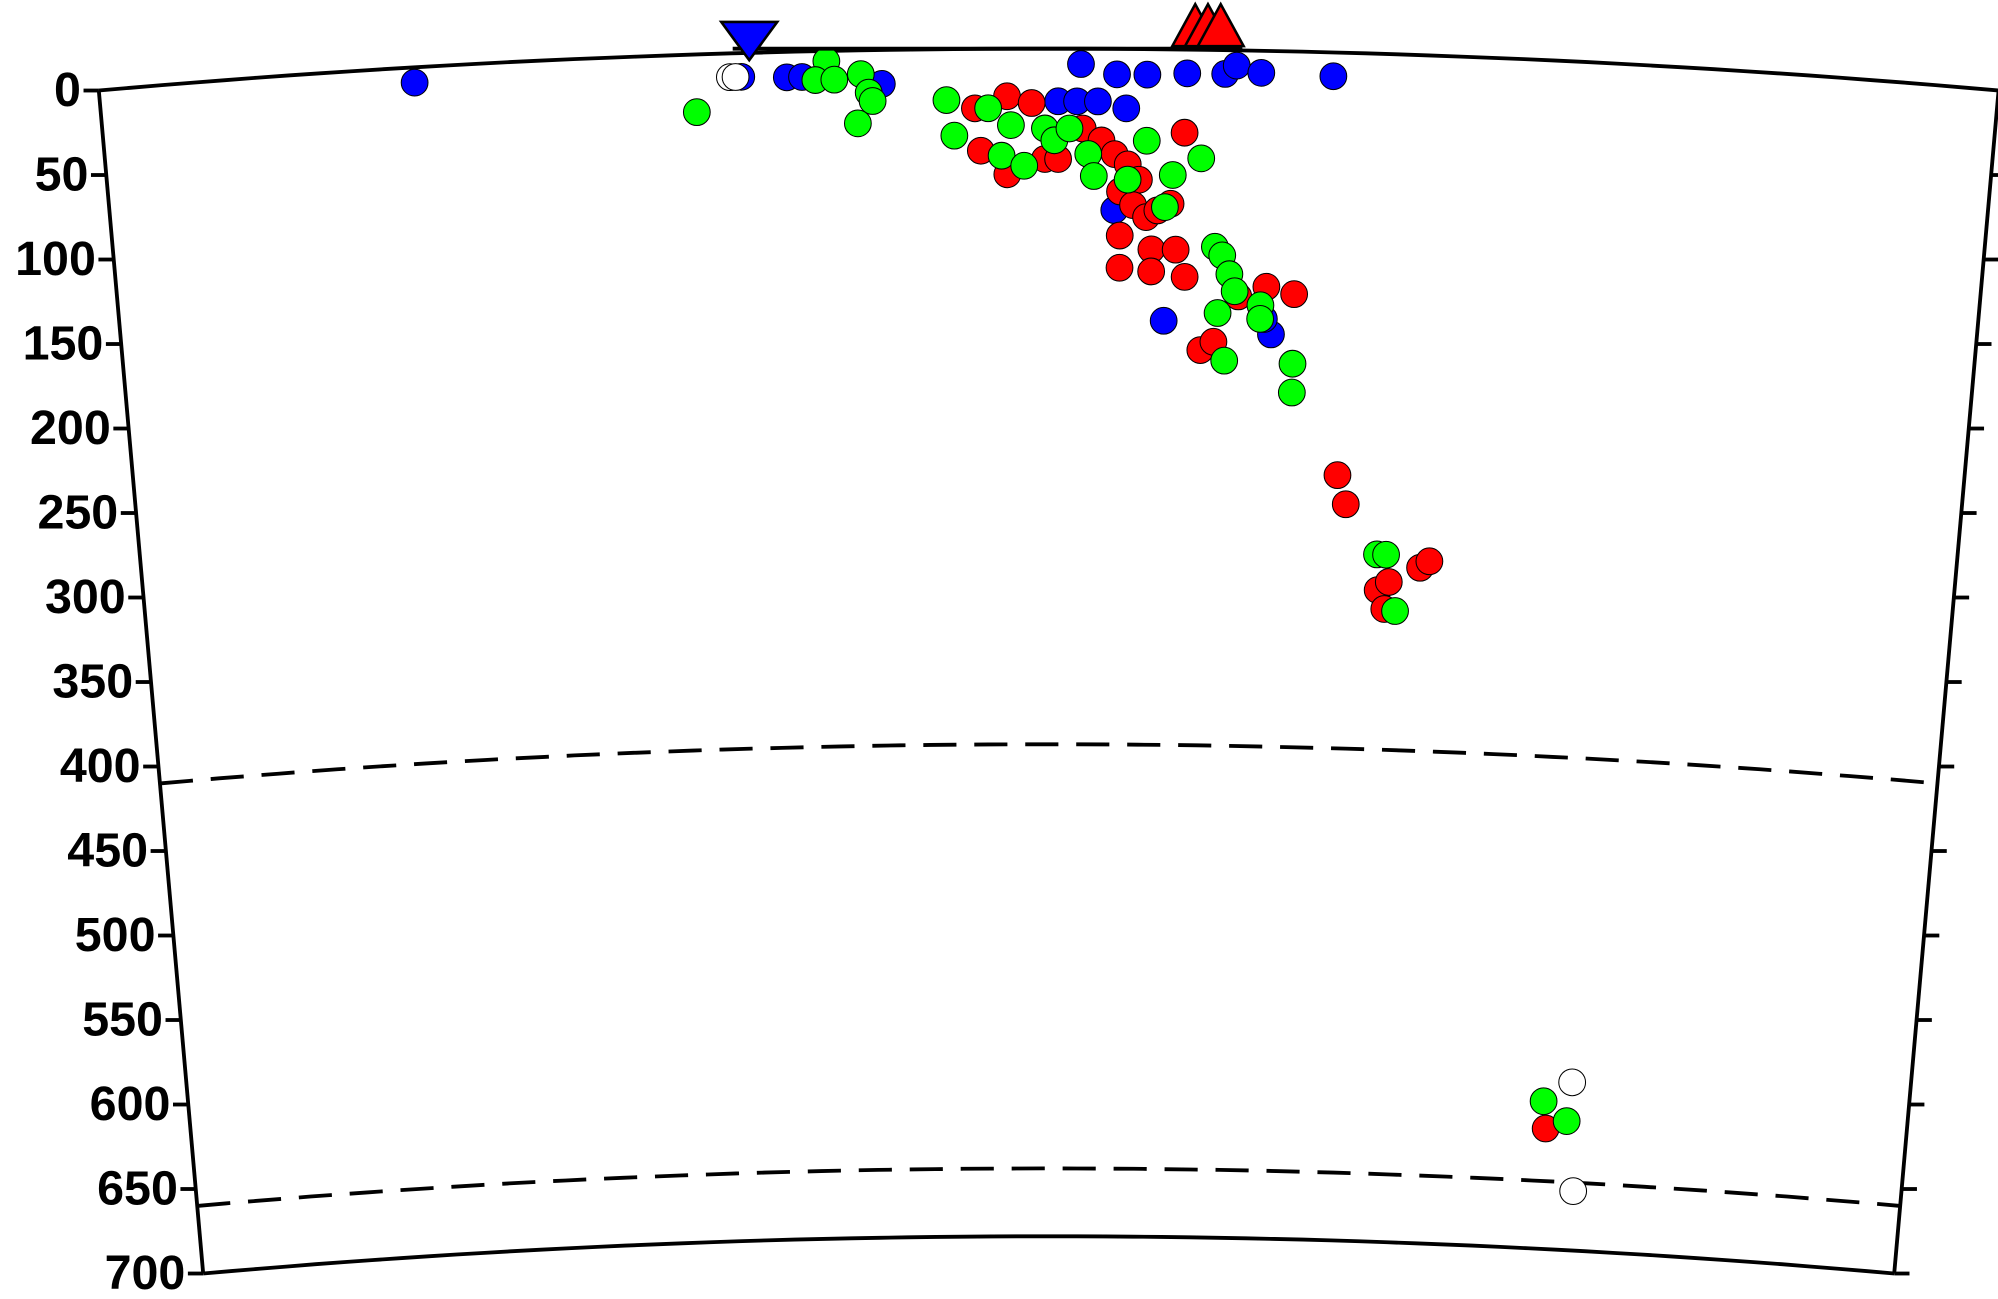  I want to click on bottom-arc, so click(1049, 1255).